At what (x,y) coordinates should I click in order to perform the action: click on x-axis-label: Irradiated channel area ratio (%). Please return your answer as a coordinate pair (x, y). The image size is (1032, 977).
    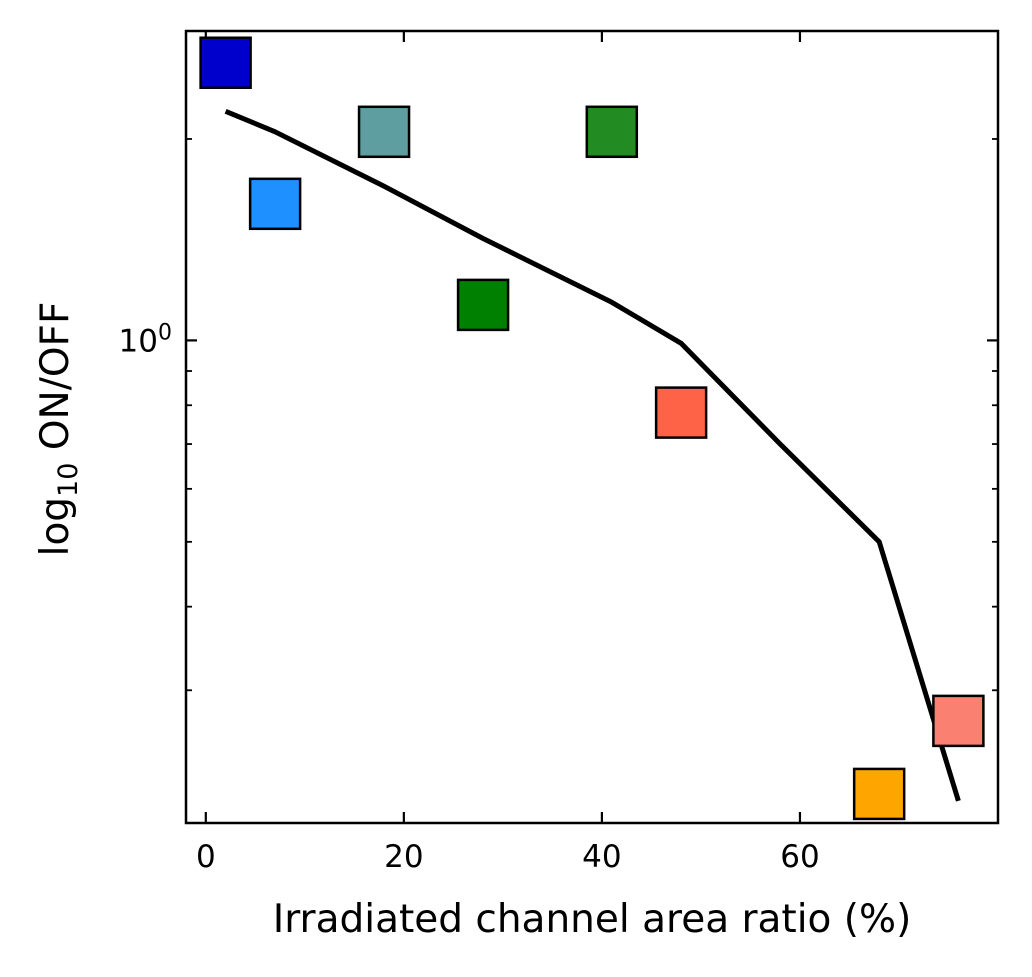
    Looking at the image, I should click on (592, 919).